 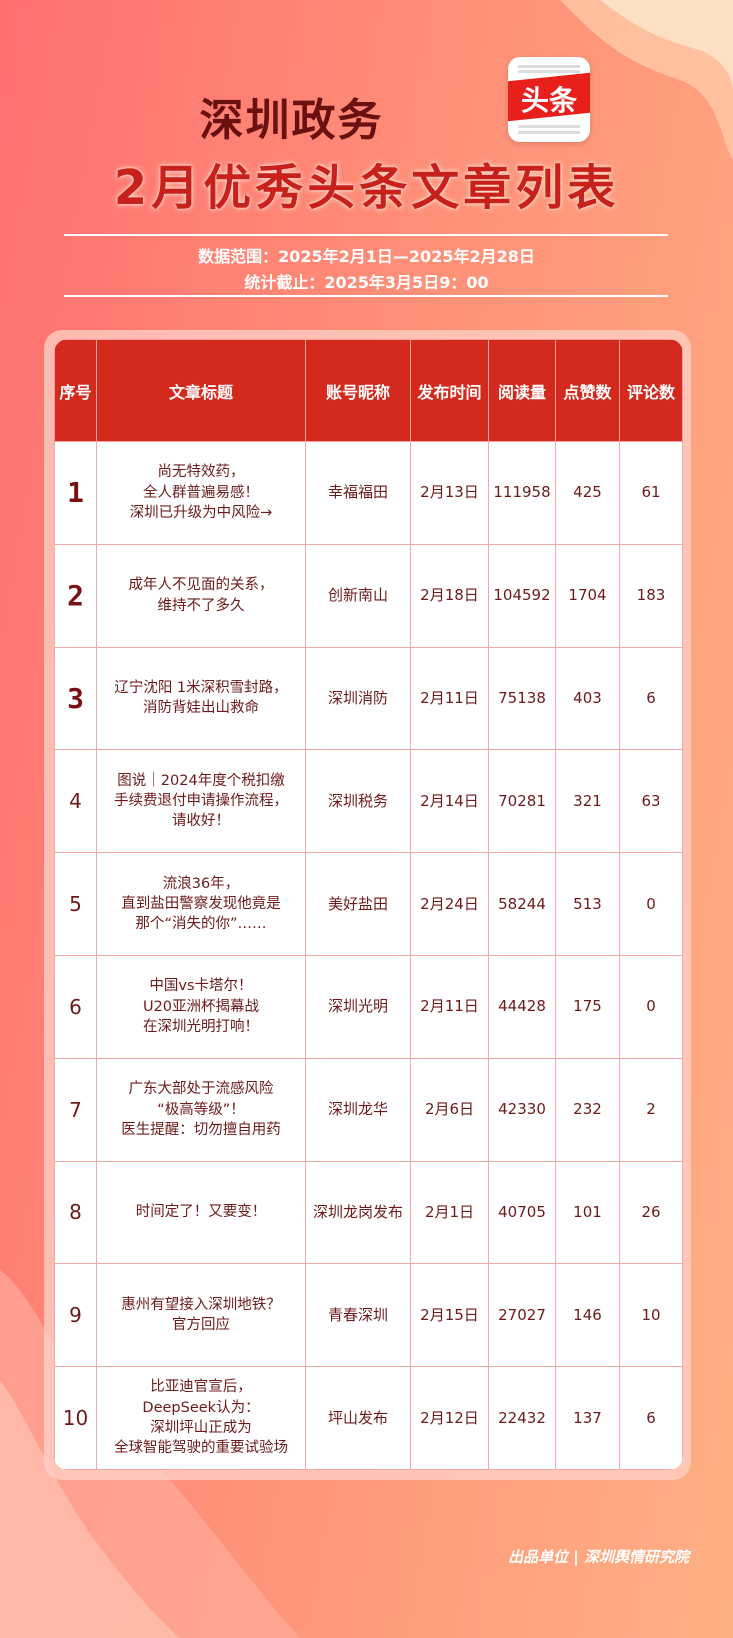 I want to click on cell-reads: 27027, so click(x=522, y=1315).